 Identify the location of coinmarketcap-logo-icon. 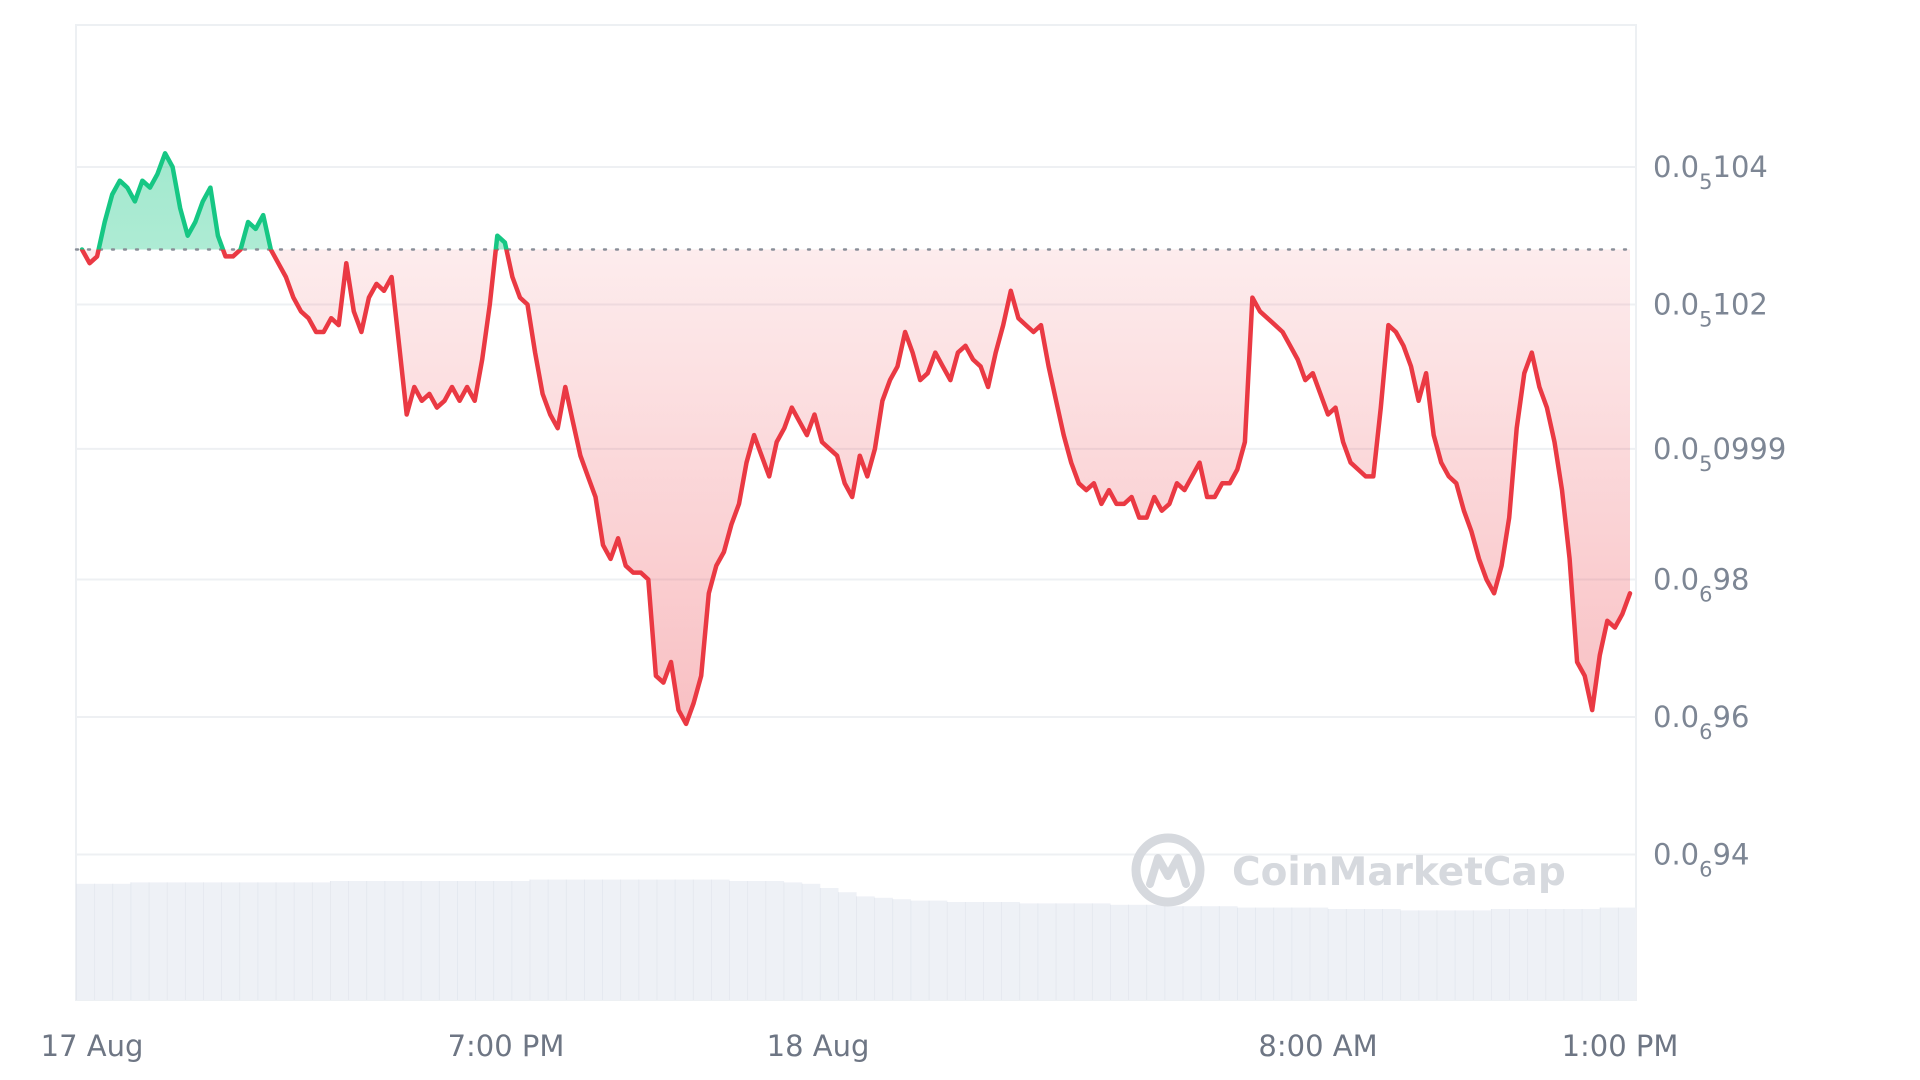
(1168, 870).